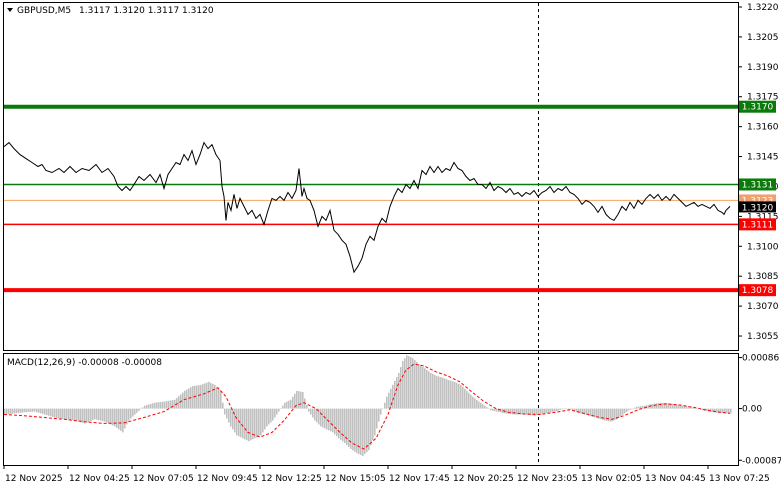 The width and height of the screenshot is (781, 489). Describe the element at coordinates (763, 128) in the screenshot. I see `price-tick-label: 1.3160` at that location.